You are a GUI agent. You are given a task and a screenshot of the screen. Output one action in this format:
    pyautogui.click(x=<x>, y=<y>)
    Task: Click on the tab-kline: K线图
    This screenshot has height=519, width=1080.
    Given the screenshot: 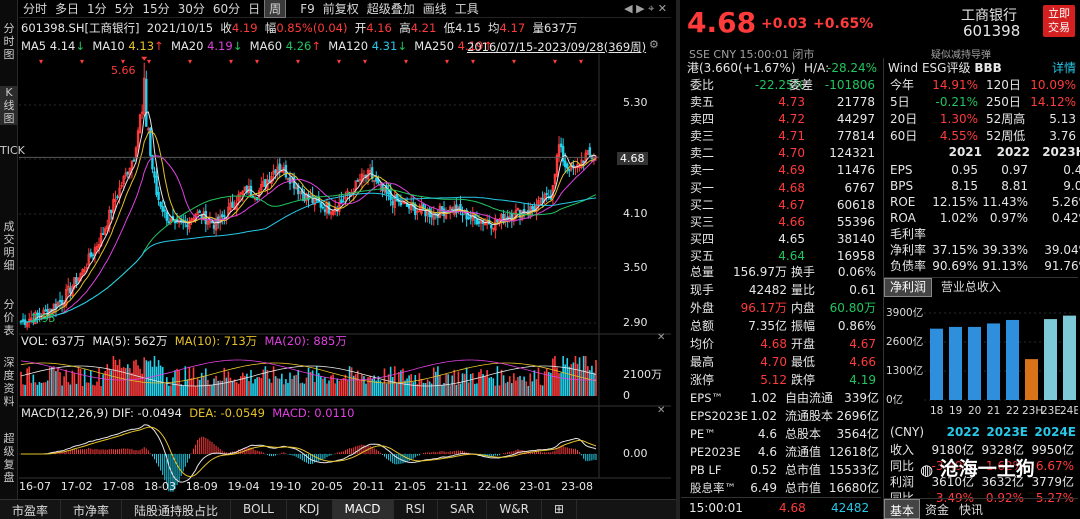 What is the action you would take?
    pyautogui.click(x=9, y=105)
    